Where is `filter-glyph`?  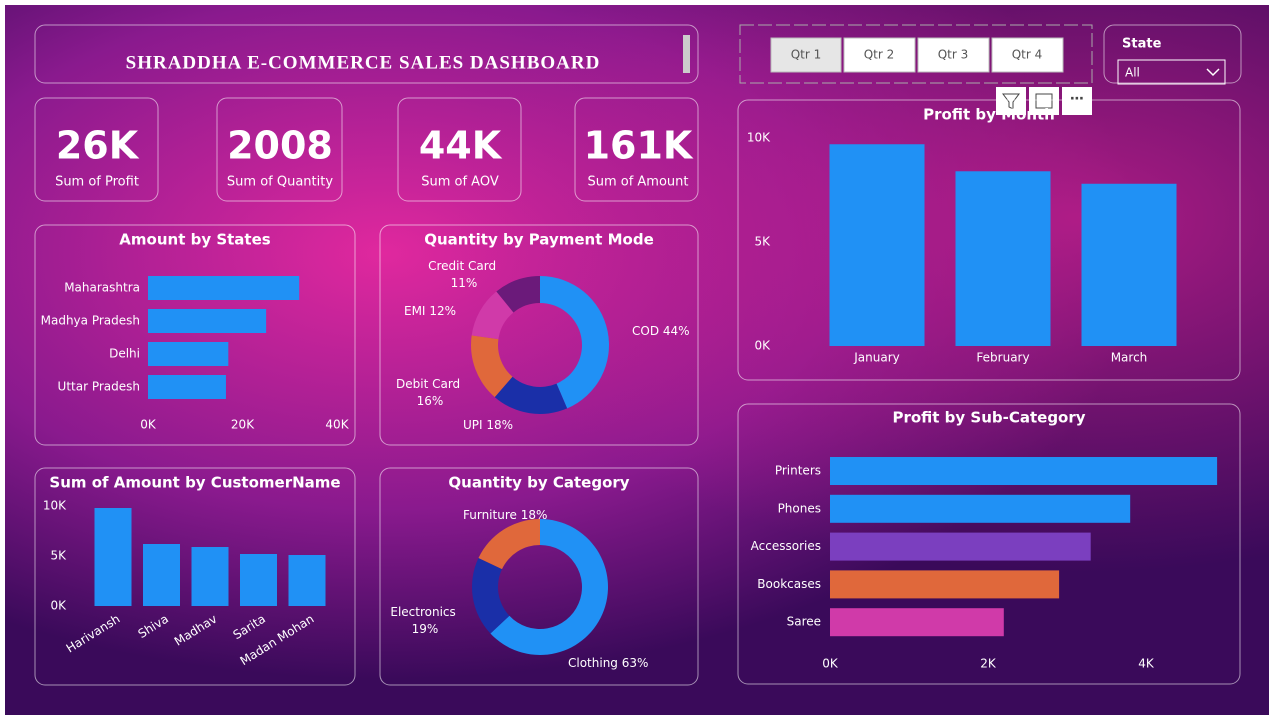 filter-glyph is located at coordinates (1011, 101).